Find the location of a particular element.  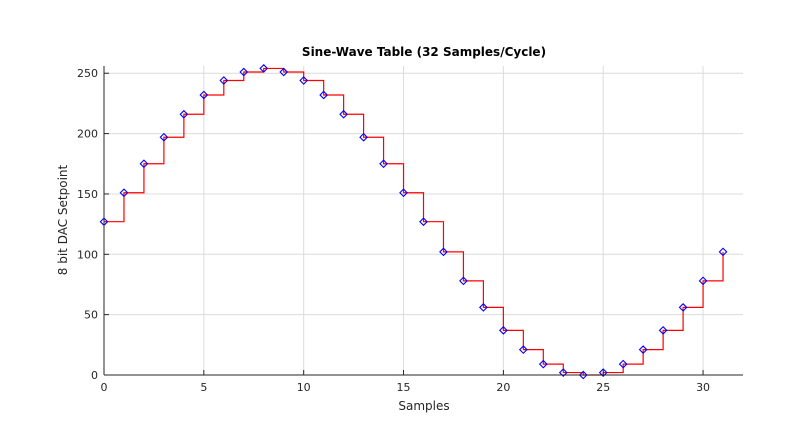

y-tick-label: 50 is located at coordinates (91, 315).